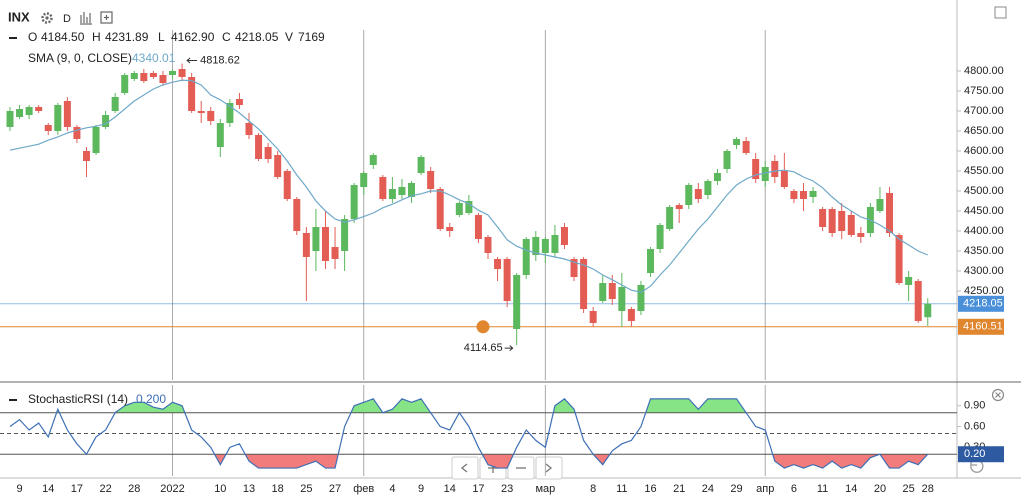 Image resolution: width=1021 pixels, height=501 pixels. What do you see at coordinates (507, 489) in the screenshot?
I see `x-tick-label: 23` at bounding box center [507, 489].